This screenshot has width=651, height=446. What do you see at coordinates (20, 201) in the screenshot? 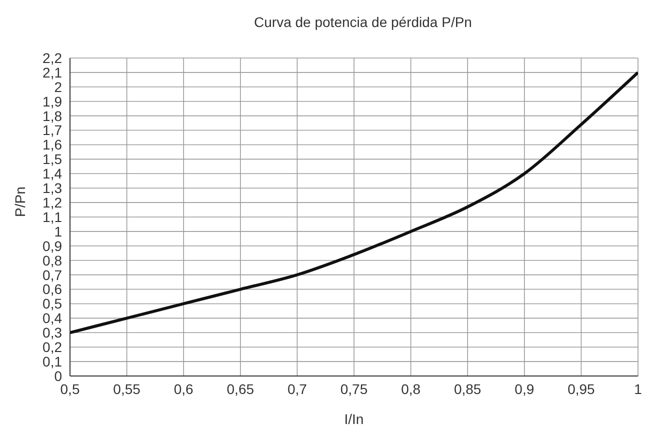
I see `y-axis-title: P/Pn` at bounding box center [20, 201].